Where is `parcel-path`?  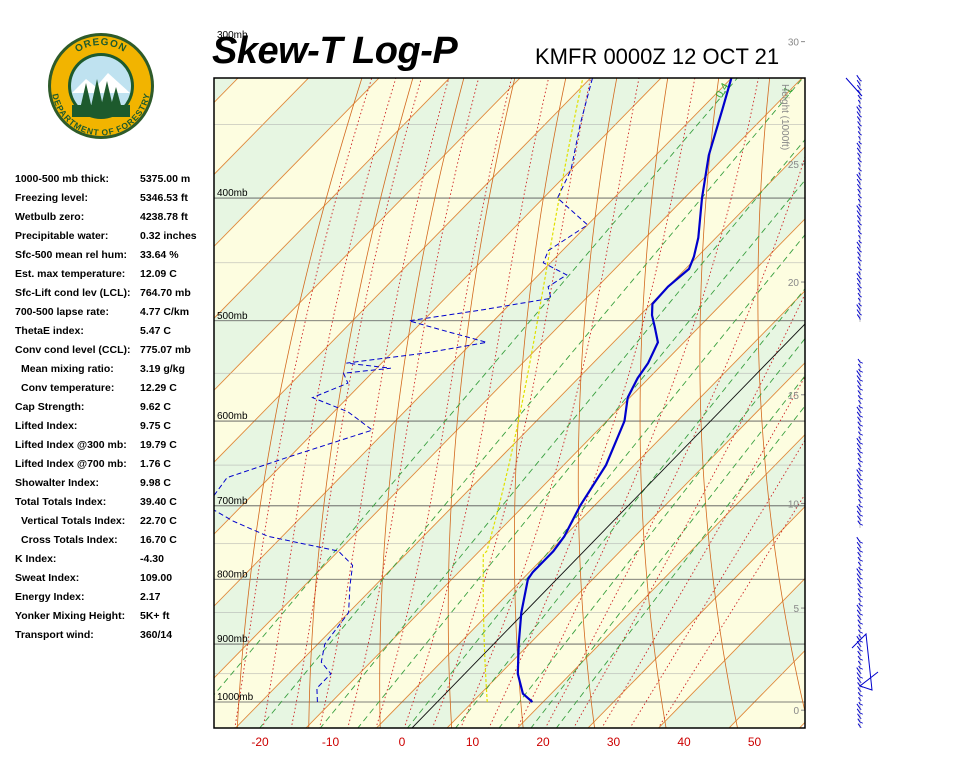
parcel-path is located at coordinates (533, 390).